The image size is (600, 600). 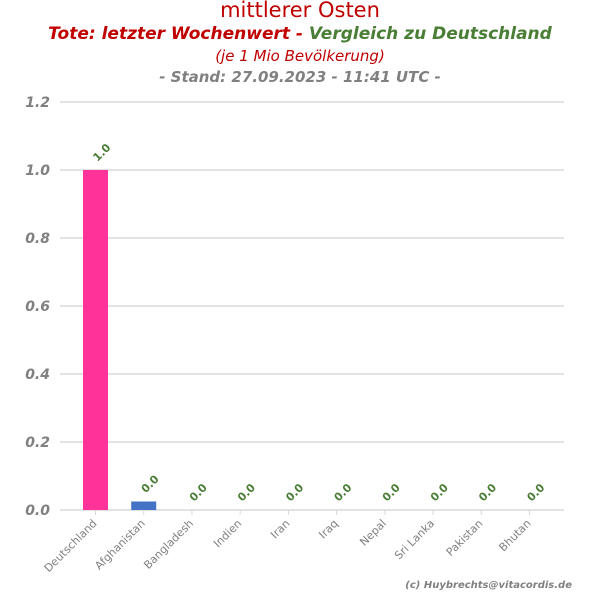 I want to click on x-tick-label: Pakistan, so click(x=465, y=538).